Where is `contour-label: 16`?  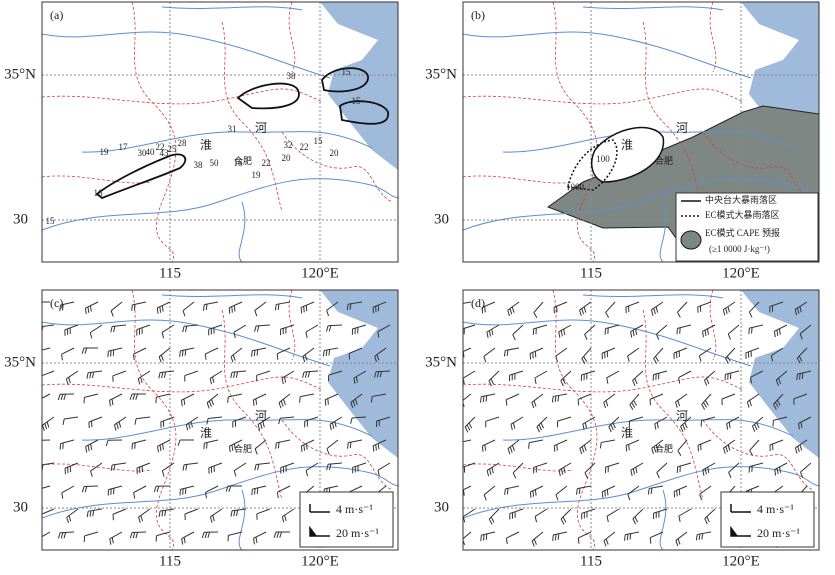
contour-label: 16 is located at coordinates (239, 163).